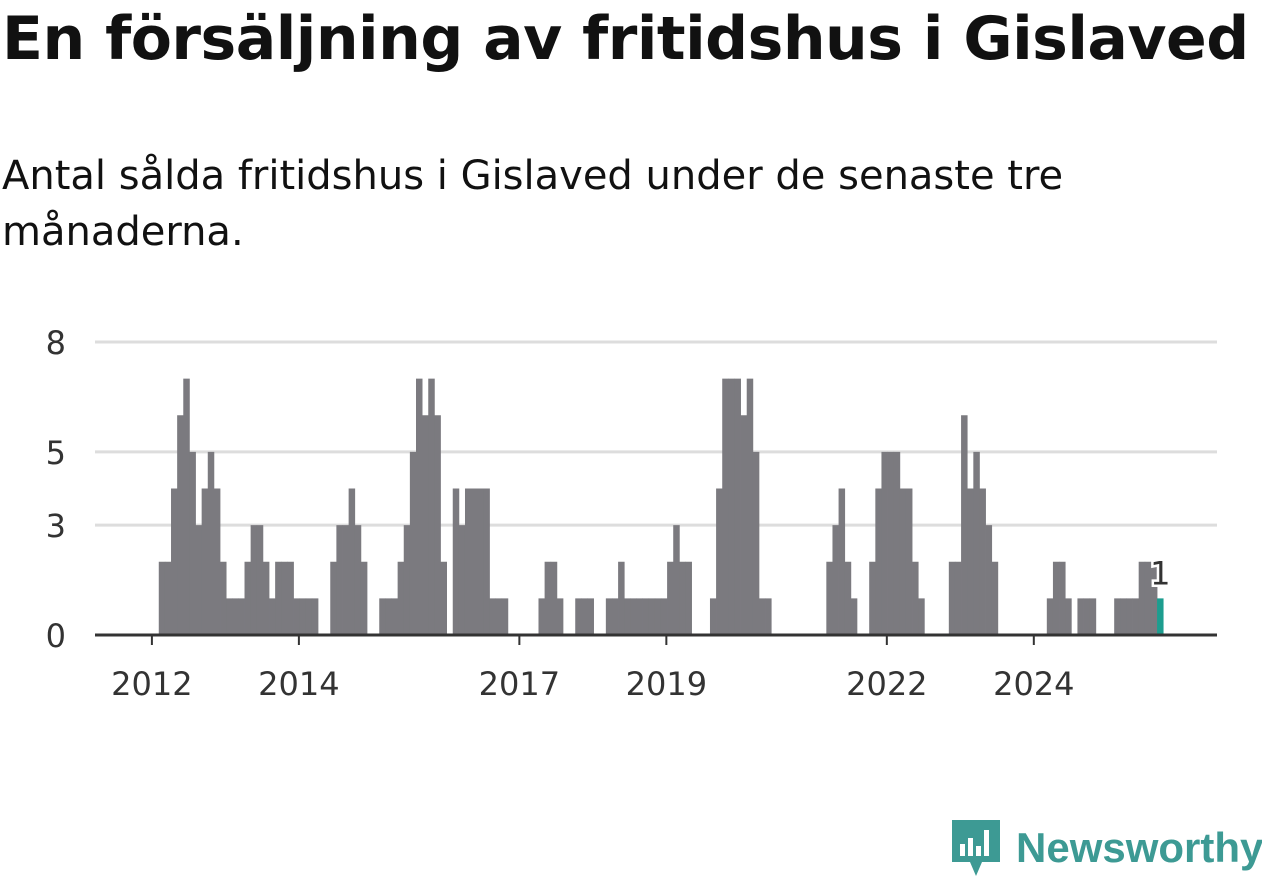  I want to click on x-tick-label: 2019, so click(666, 684).